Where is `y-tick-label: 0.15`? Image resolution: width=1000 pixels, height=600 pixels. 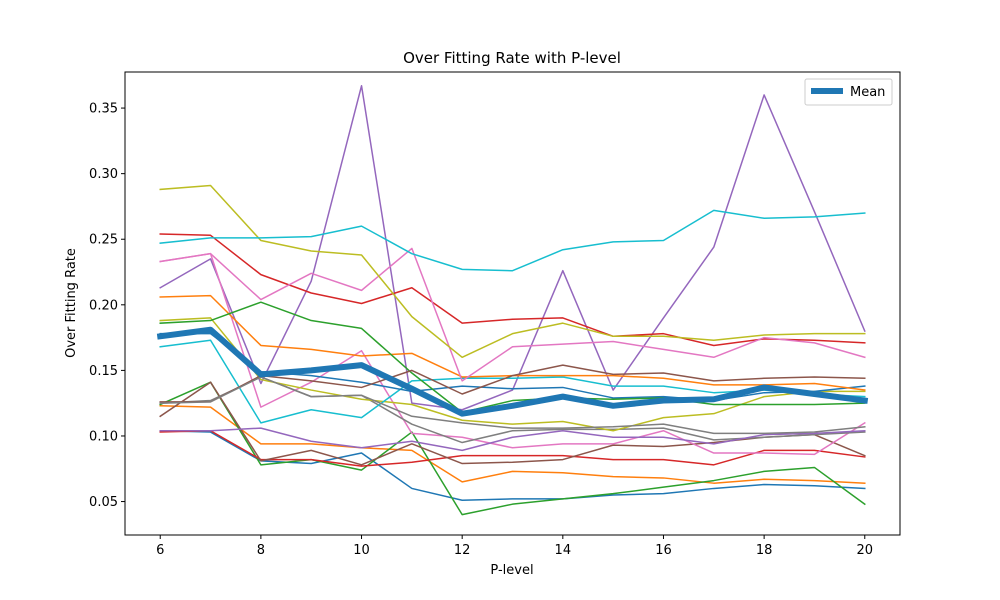
y-tick-label: 0.15 is located at coordinates (103, 371).